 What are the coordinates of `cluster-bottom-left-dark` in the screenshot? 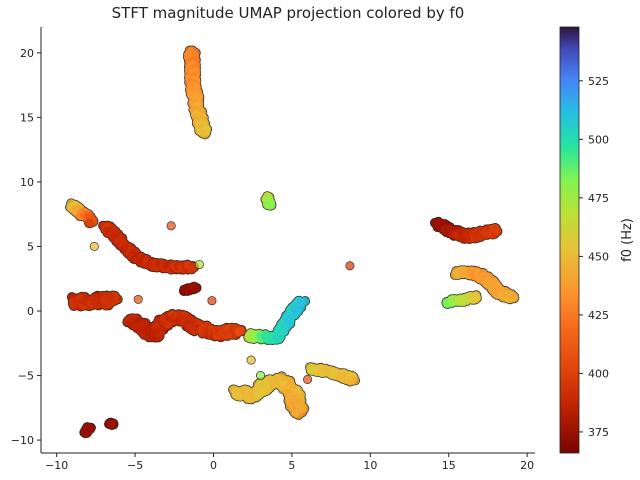 It's located at (87, 430).